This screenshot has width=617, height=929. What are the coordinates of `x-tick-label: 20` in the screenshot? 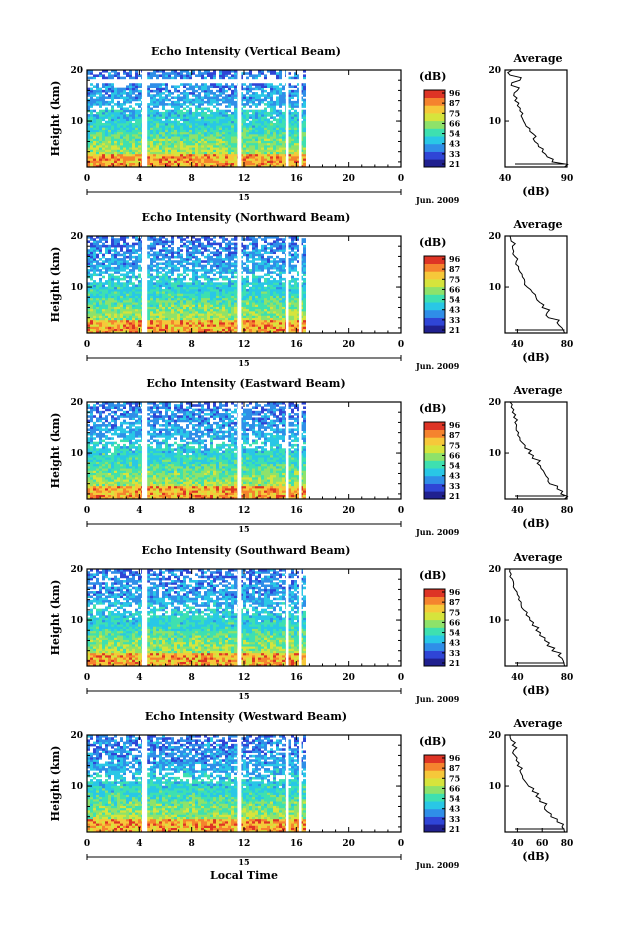 It's located at (348, 844).